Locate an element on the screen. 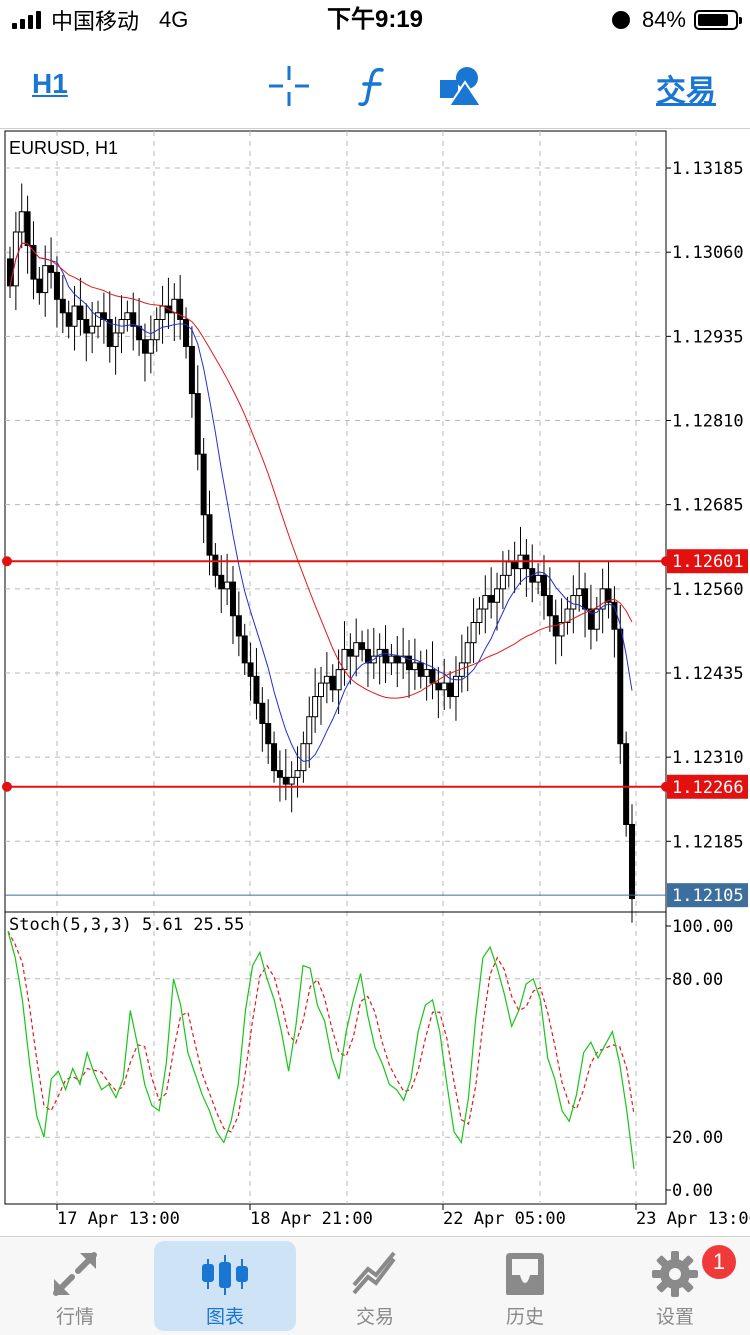  trade-button: 交易 is located at coordinates (686, 91).